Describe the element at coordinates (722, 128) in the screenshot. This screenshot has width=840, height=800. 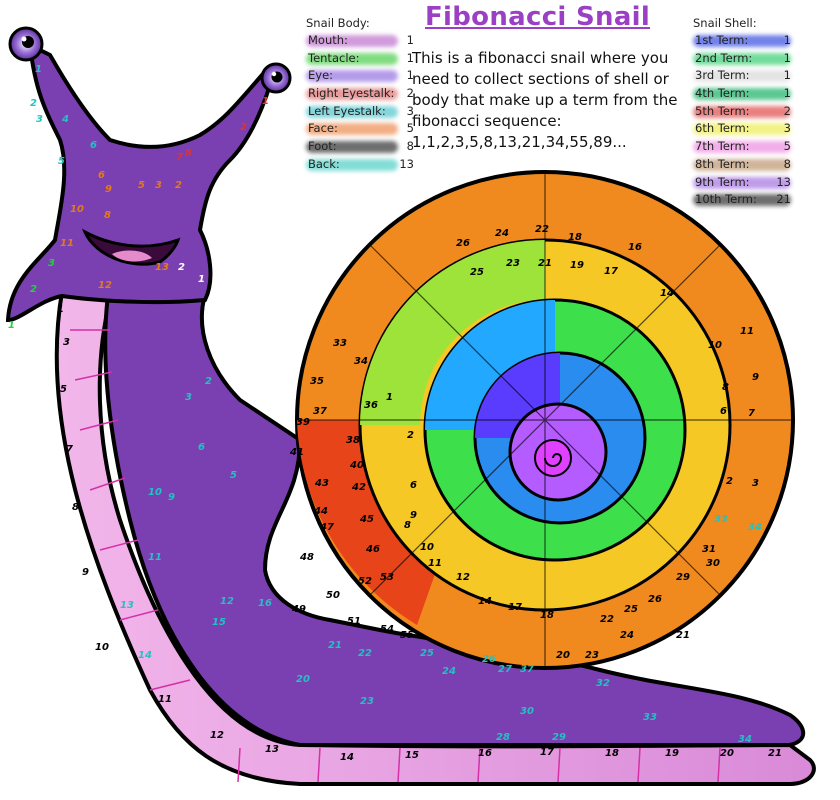
I see `shell-term-label: 6th Term:` at that location.